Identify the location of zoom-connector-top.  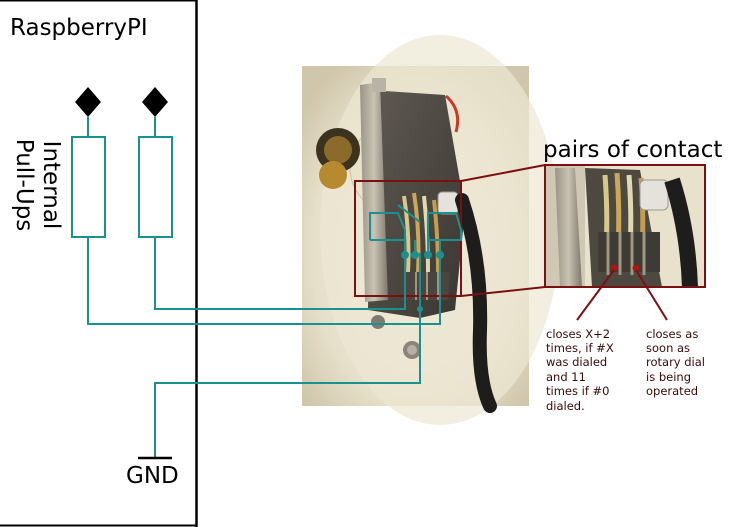
(503, 173).